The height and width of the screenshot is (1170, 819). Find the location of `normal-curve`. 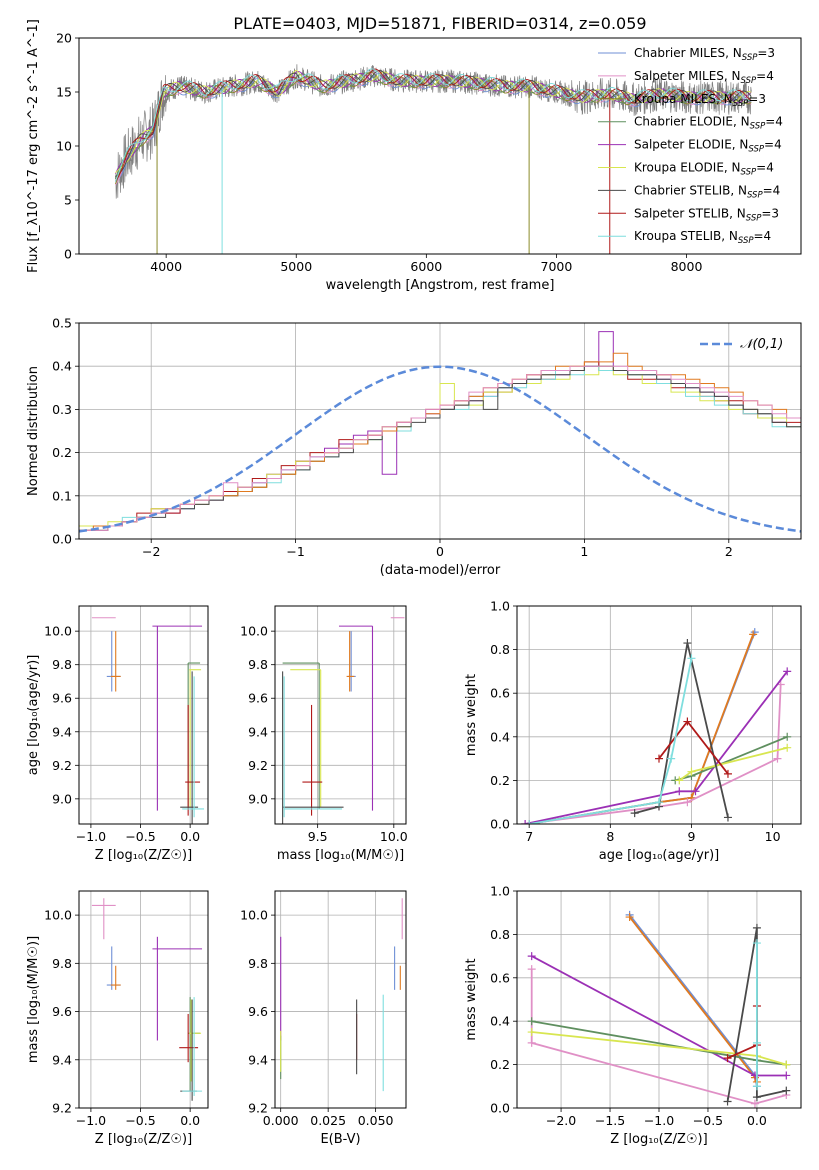

normal-curve is located at coordinates (440, 449).